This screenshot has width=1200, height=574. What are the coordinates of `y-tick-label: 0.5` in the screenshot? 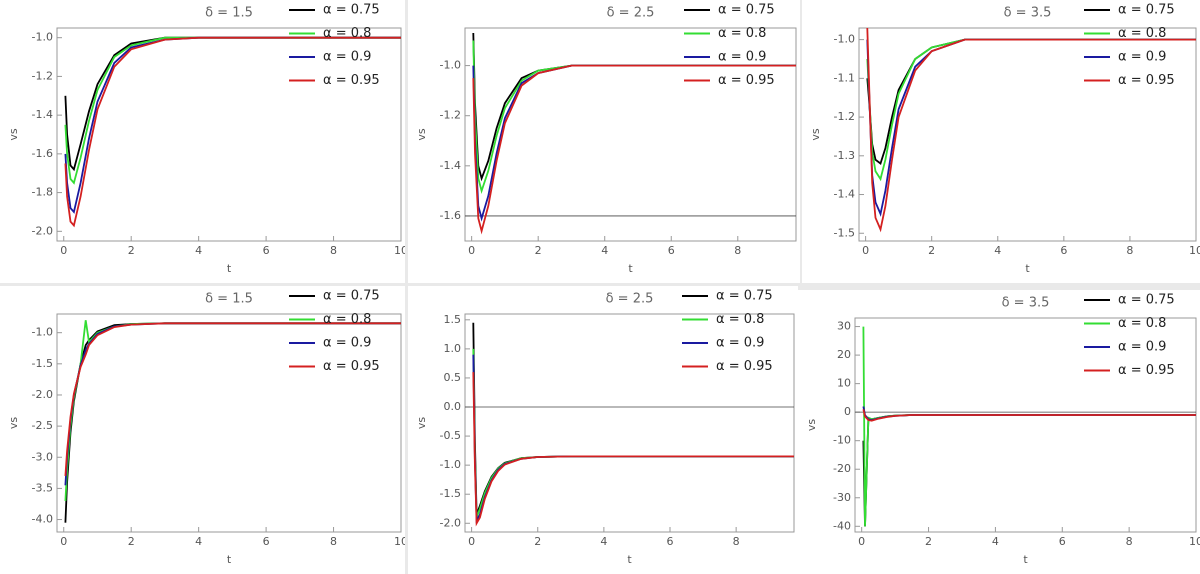 It's located at (453, 377).